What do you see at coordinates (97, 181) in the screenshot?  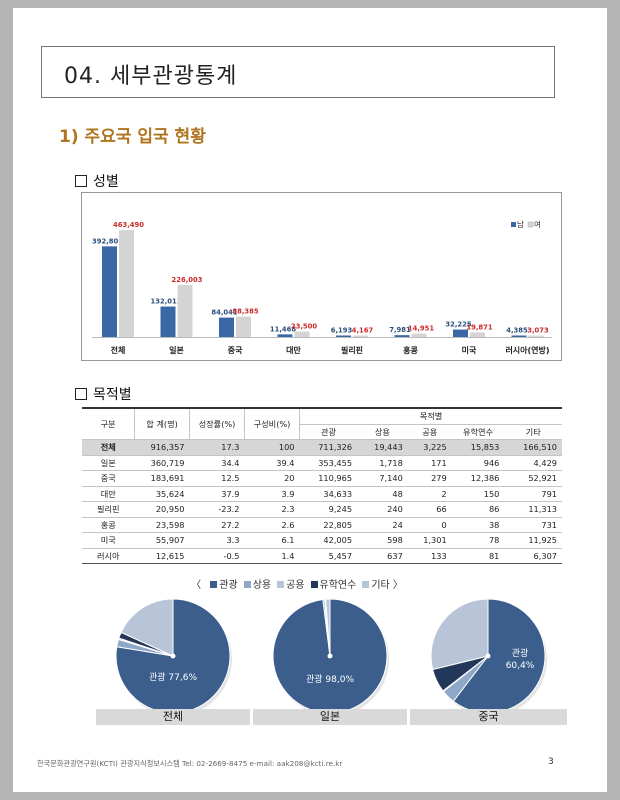 I see `section-gender: 성별` at bounding box center [97, 181].